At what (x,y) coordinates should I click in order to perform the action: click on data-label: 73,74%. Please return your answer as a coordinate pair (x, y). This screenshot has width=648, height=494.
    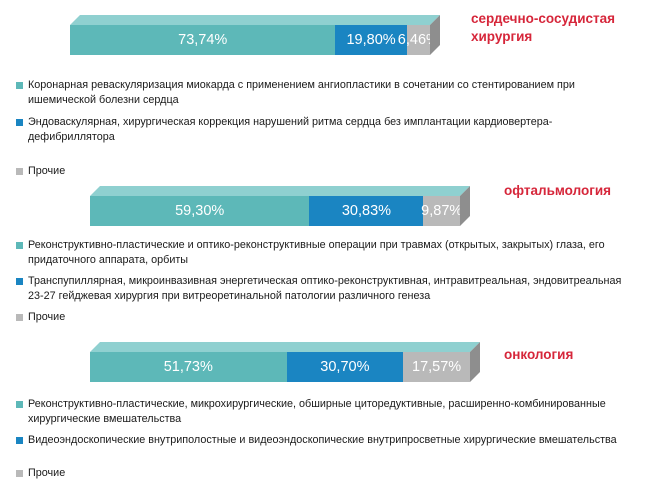
    Looking at the image, I should click on (203, 40).